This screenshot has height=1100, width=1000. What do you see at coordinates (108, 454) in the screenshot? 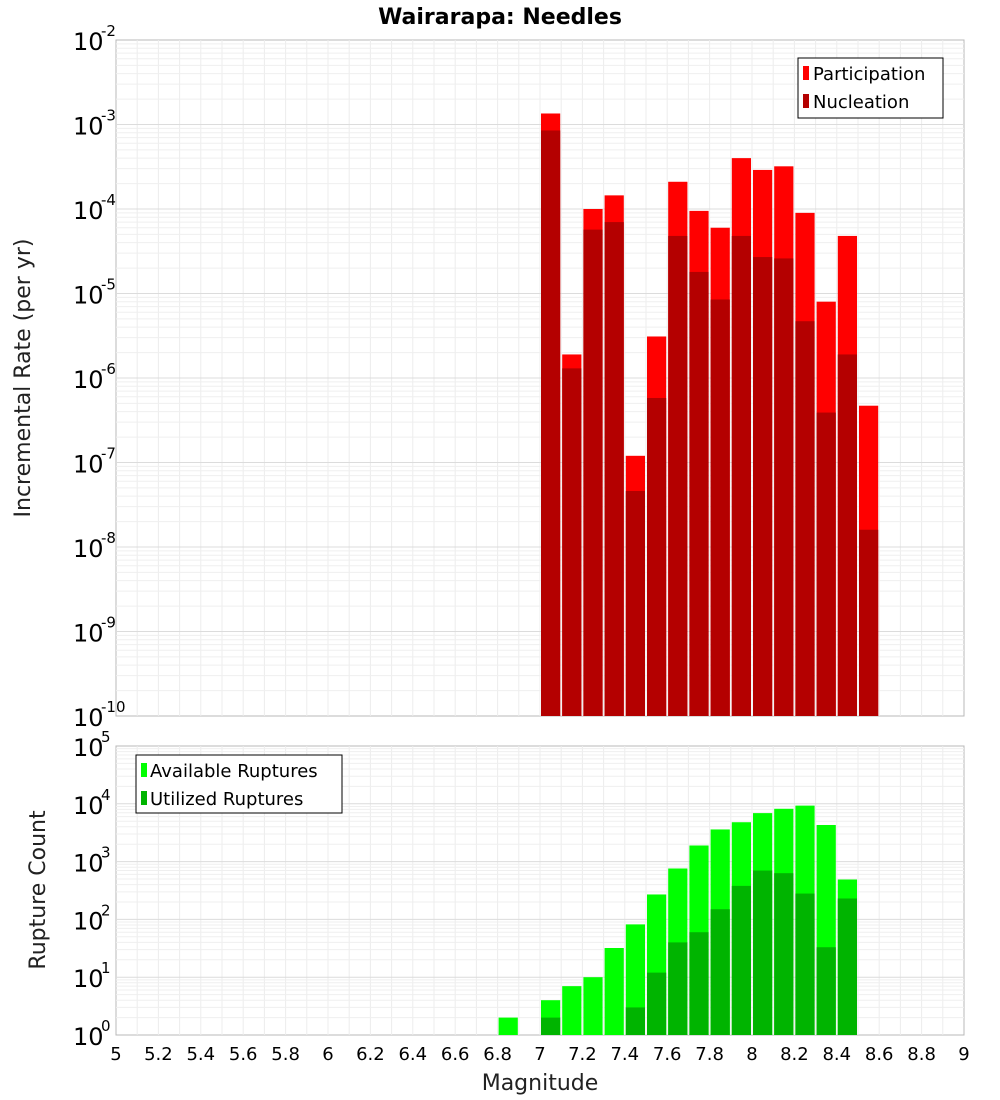
I see `svg-text: -7` at bounding box center [108, 454].